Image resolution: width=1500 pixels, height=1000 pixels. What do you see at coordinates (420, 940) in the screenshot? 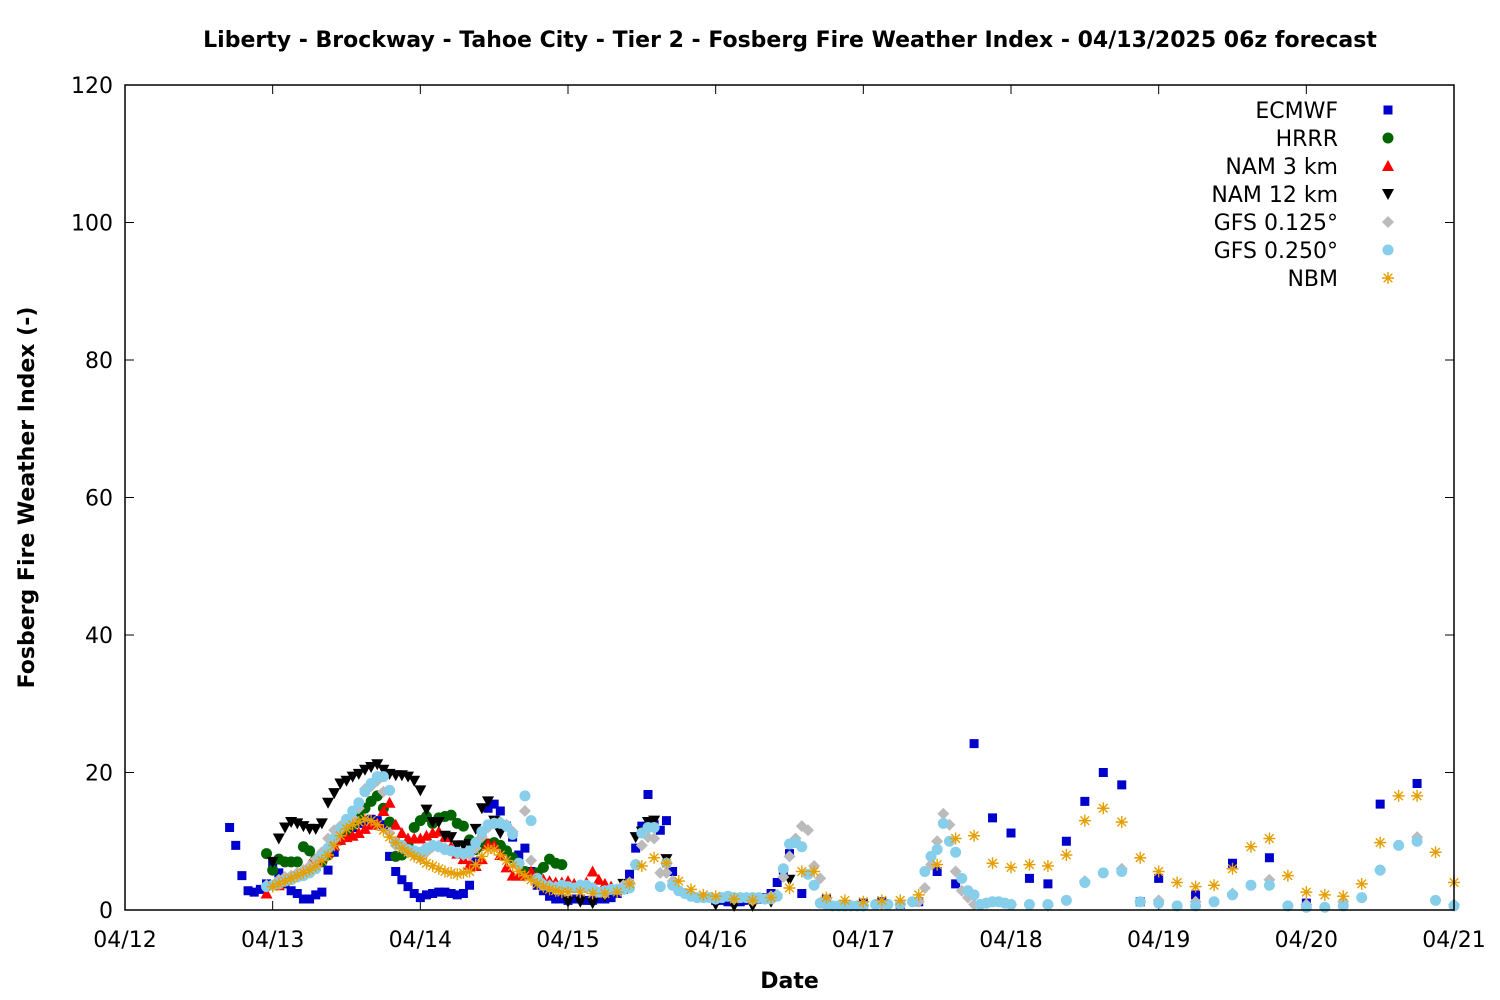
I see `x-tick-label: 04/14` at bounding box center [420, 940].